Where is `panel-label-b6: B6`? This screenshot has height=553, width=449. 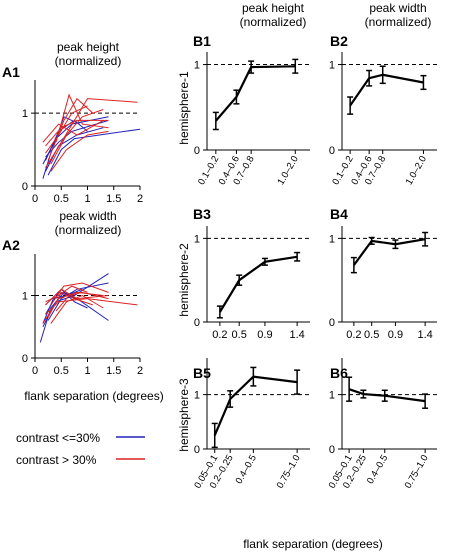
panel-label-b6: B6 is located at coordinates (339, 373).